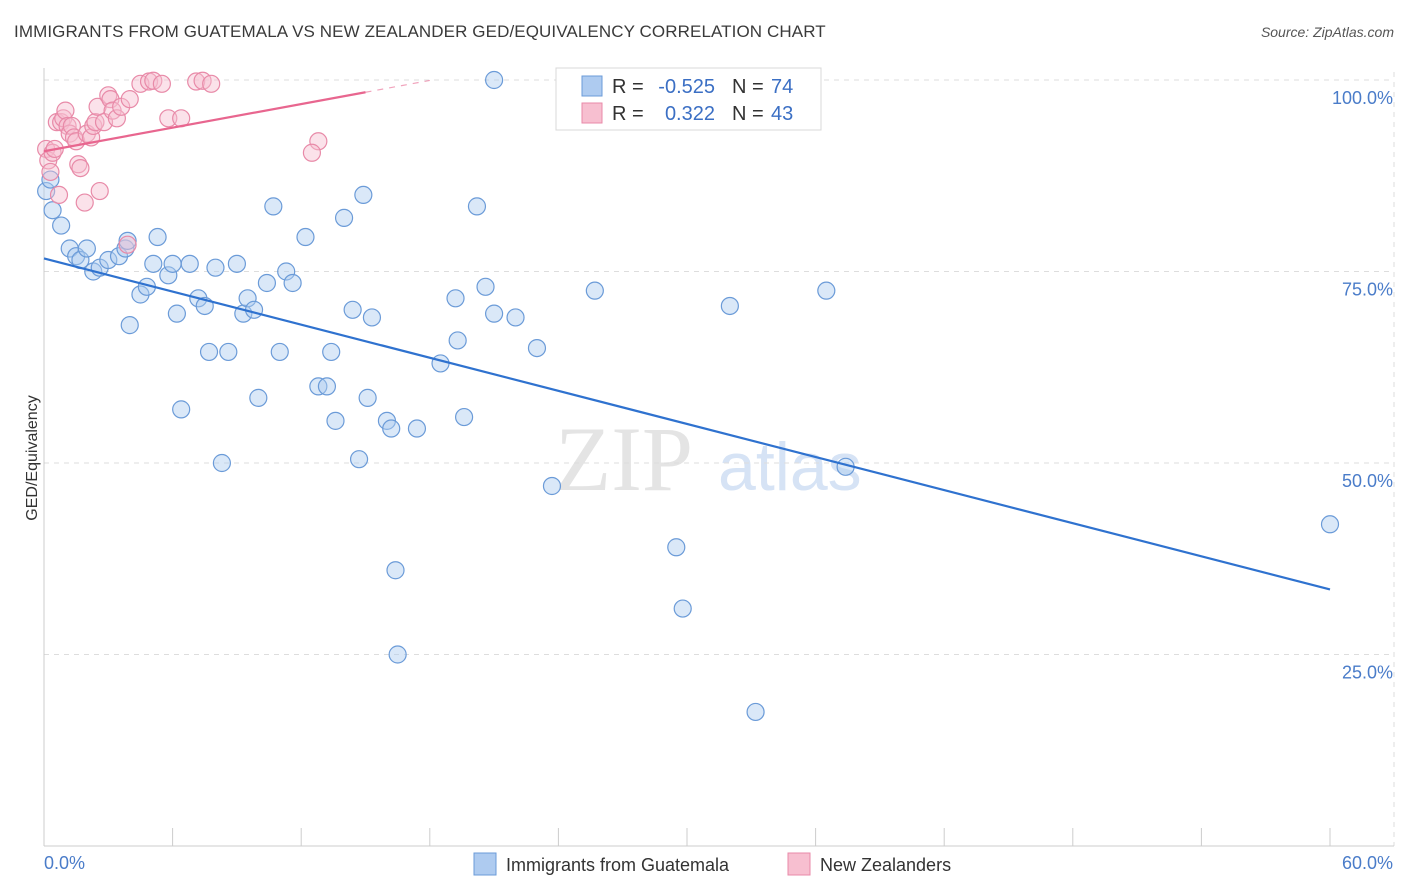 This screenshot has height=892, width=1406. What do you see at coordinates (1367, 290) in the screenshot?
I see `y-tick-label: 75.0%` at bounding box center [1367, 290].